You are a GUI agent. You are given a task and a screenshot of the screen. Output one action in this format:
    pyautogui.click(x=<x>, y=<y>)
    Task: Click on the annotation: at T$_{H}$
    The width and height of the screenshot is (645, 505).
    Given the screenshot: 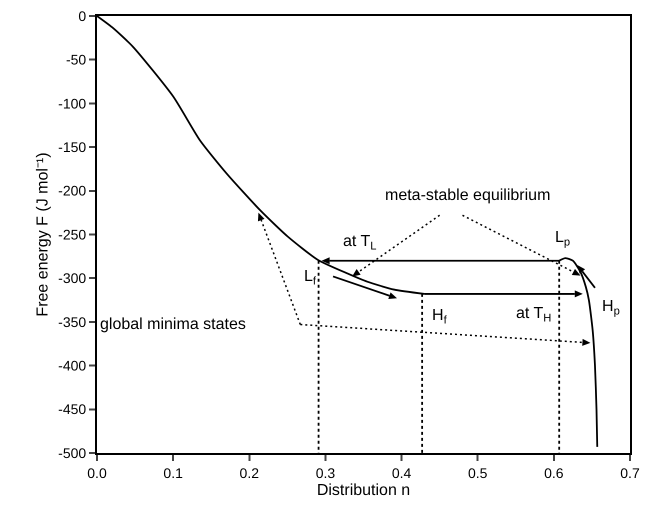 What is the action you would take?
    pyautogui.click(x=534, y=314)
    